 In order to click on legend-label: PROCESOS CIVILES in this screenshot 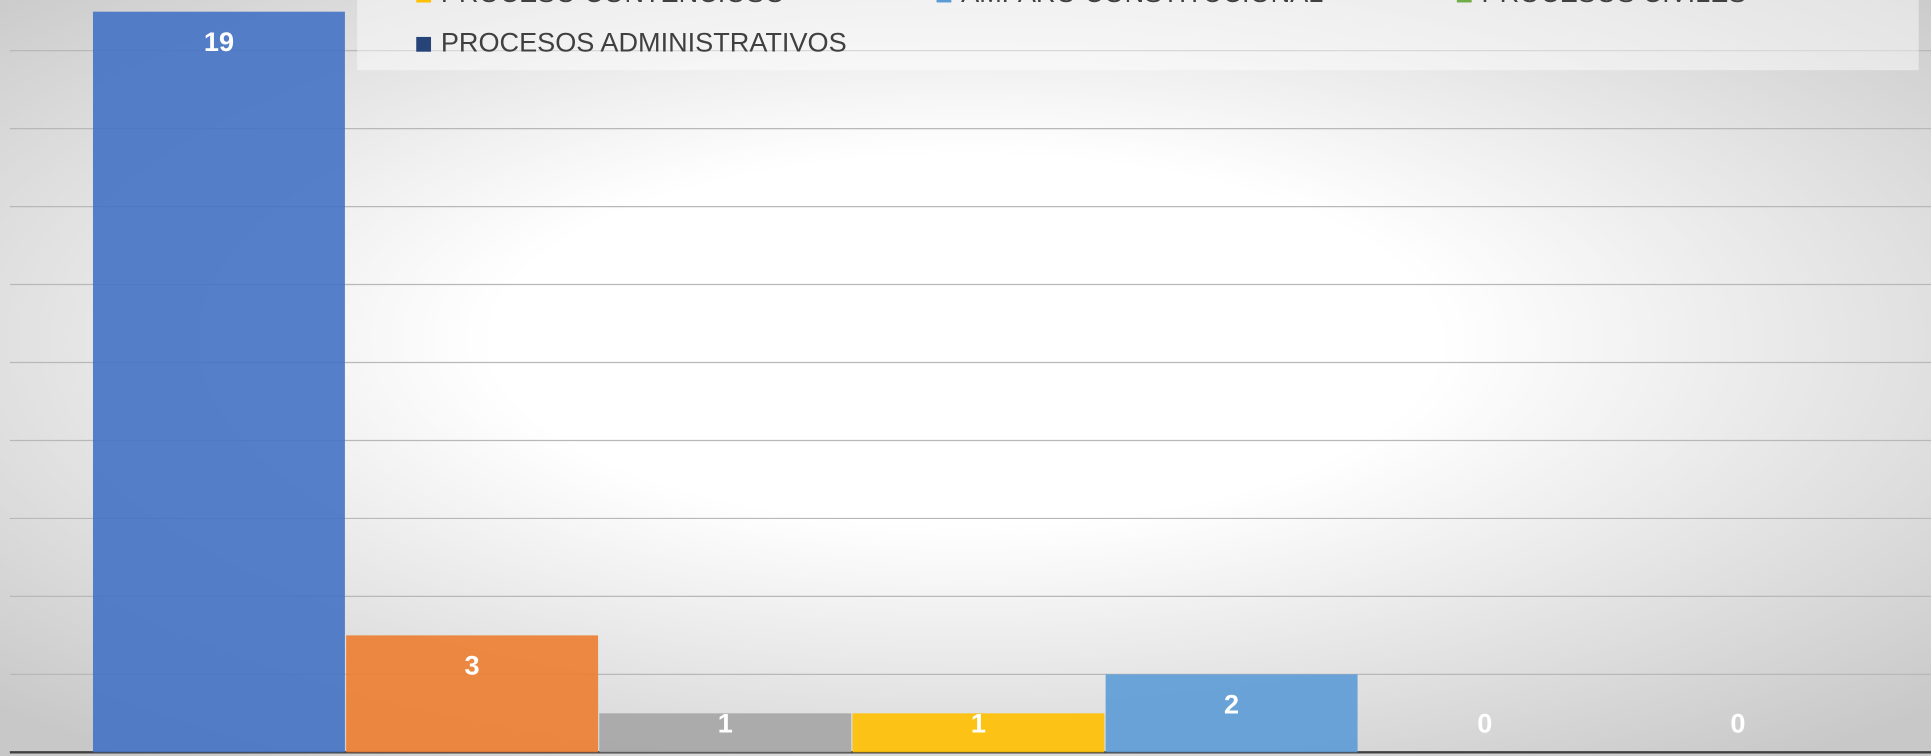, I will do `click(1614, 4)`.